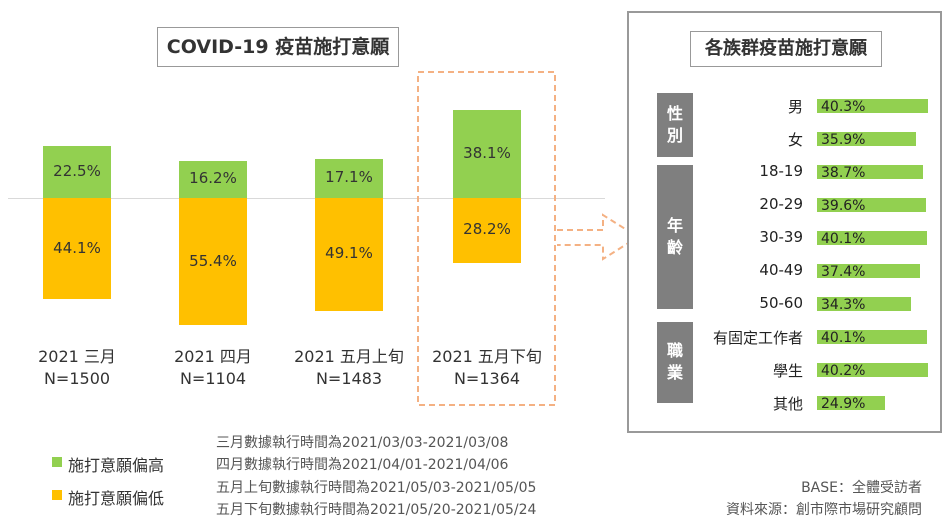 This screenshot has width=952, height=524. Describe the element at coordinates (781, 237) in the screenshot. I see `subgroup-row-label: 30-39` at that location.